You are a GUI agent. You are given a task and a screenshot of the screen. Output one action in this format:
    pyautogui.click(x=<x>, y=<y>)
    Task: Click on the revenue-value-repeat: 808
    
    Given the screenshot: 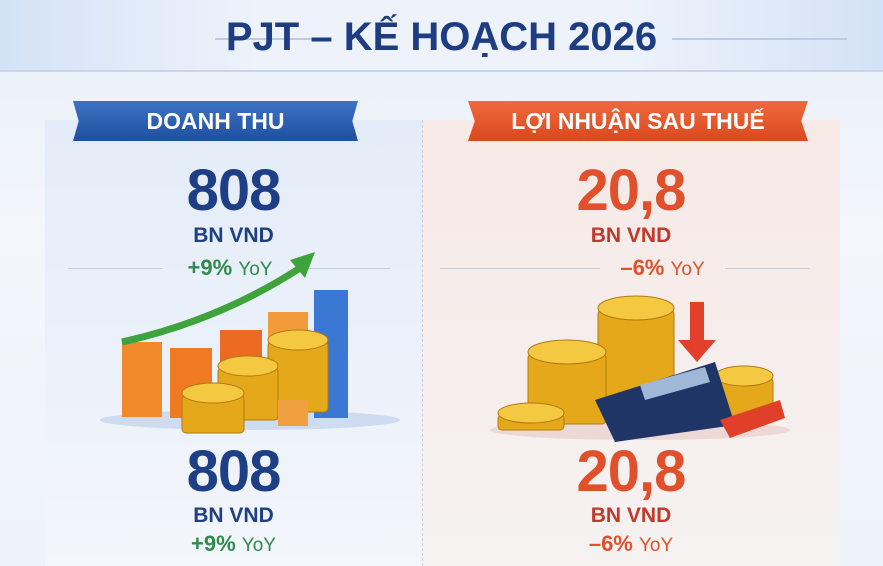 What is the action you would take?
    pyautogui.click(x=234, y=471)
    